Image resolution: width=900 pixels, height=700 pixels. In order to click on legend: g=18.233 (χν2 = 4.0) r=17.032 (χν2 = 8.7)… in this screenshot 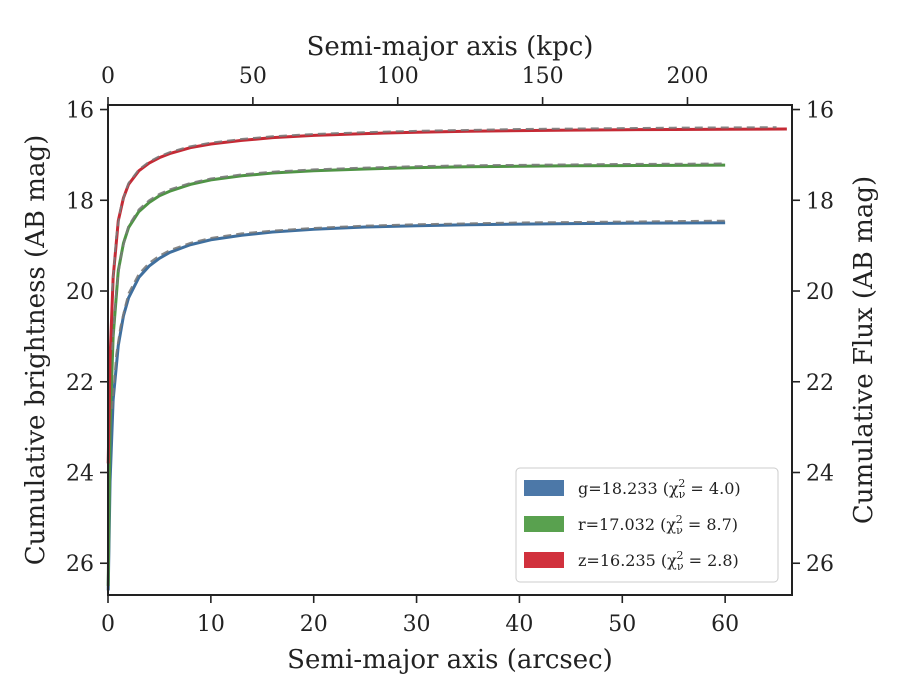, I will do `click(647, 525)`.